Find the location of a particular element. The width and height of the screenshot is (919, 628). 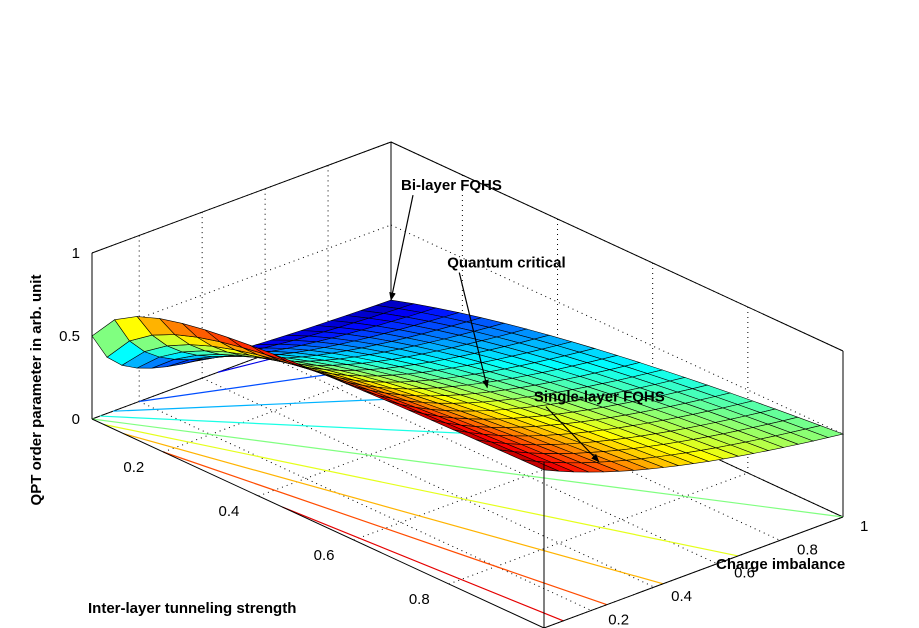

z-tick-labels: 00.51 is located at coordinates (69, 336).